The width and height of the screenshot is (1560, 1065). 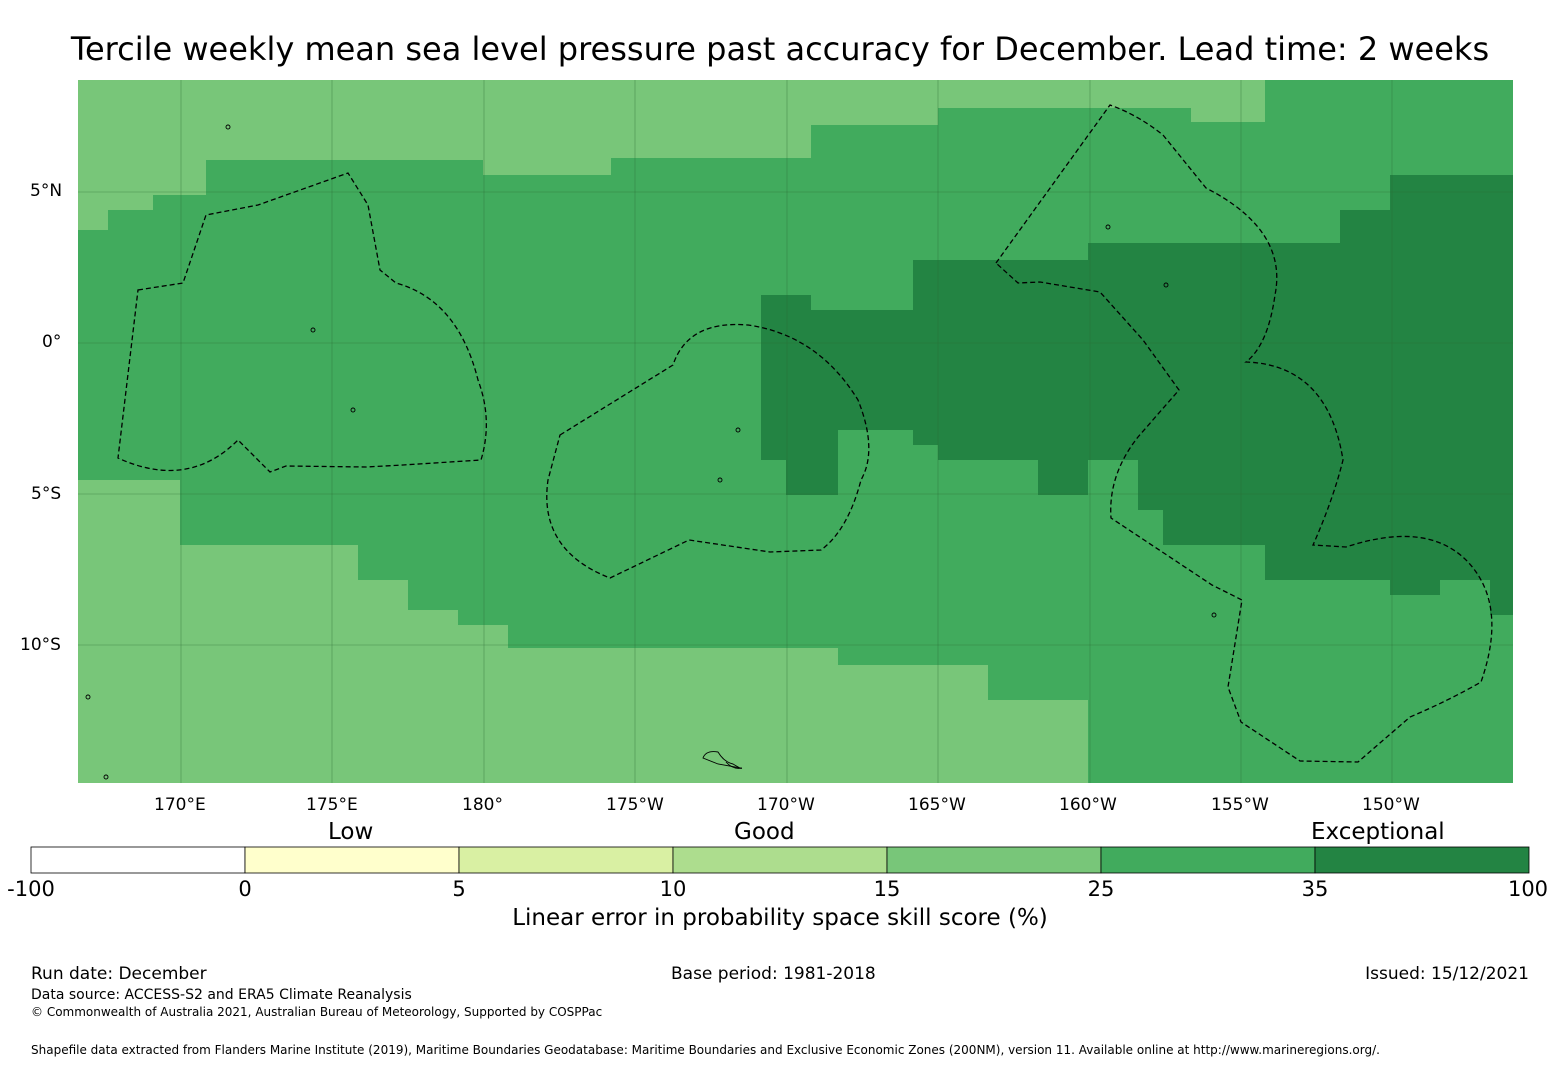 I want to click on lon-label-155w: 155°W, so click(x=1240, y=805).